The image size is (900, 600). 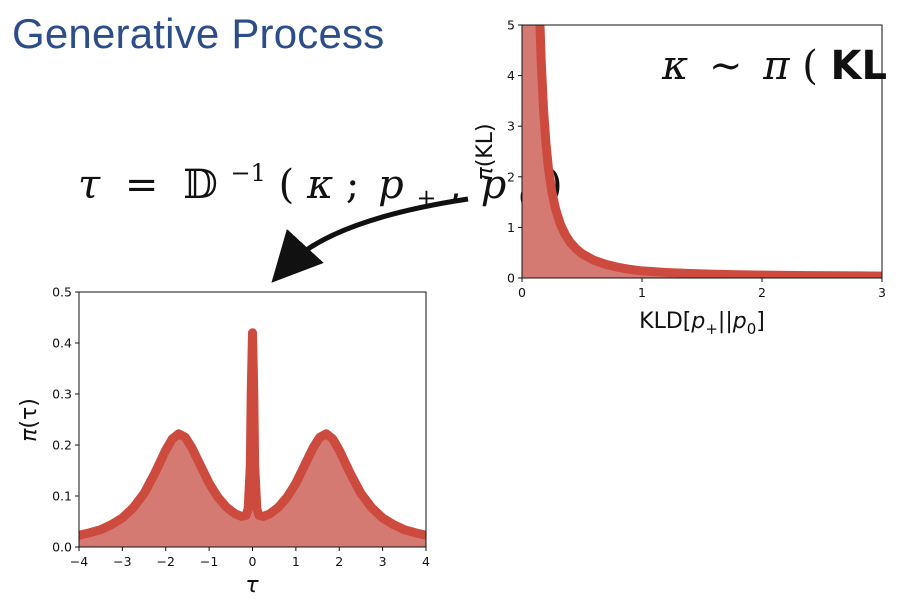 I want to click on y-tick-label: 3, so click(x=511, y=126).